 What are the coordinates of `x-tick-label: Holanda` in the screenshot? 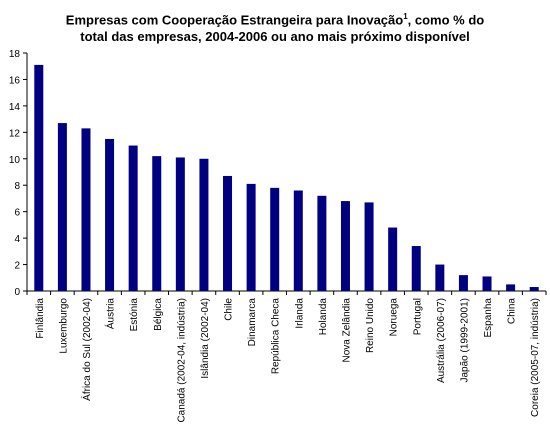 It's located at (323, 317).